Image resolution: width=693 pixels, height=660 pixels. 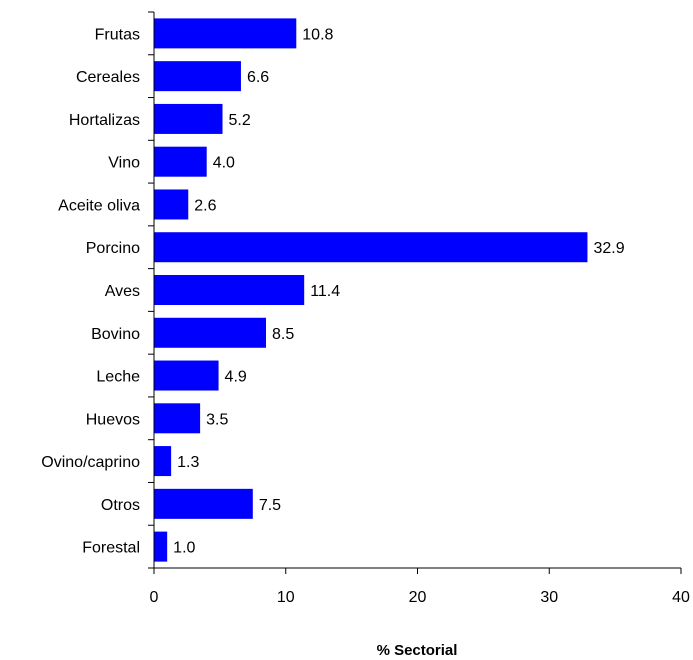 I want to click on bar-value-label: 1.0, so click(x=184, y=548).